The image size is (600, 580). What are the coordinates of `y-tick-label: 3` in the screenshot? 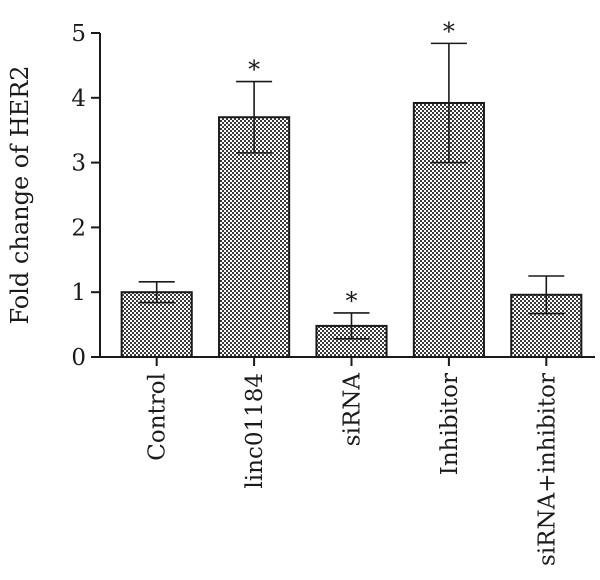 It's located at (78, 164).